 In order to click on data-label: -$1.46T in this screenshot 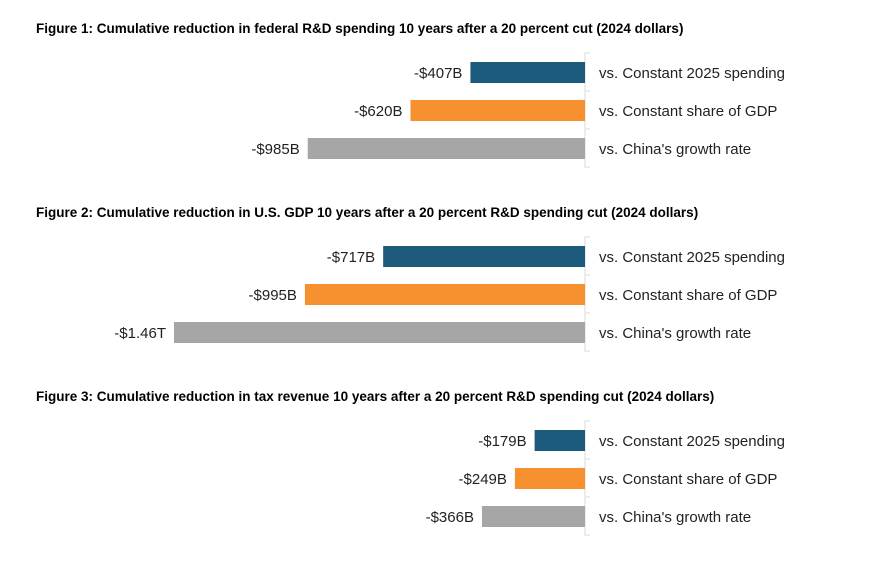, I will do `click(140, 333)`.